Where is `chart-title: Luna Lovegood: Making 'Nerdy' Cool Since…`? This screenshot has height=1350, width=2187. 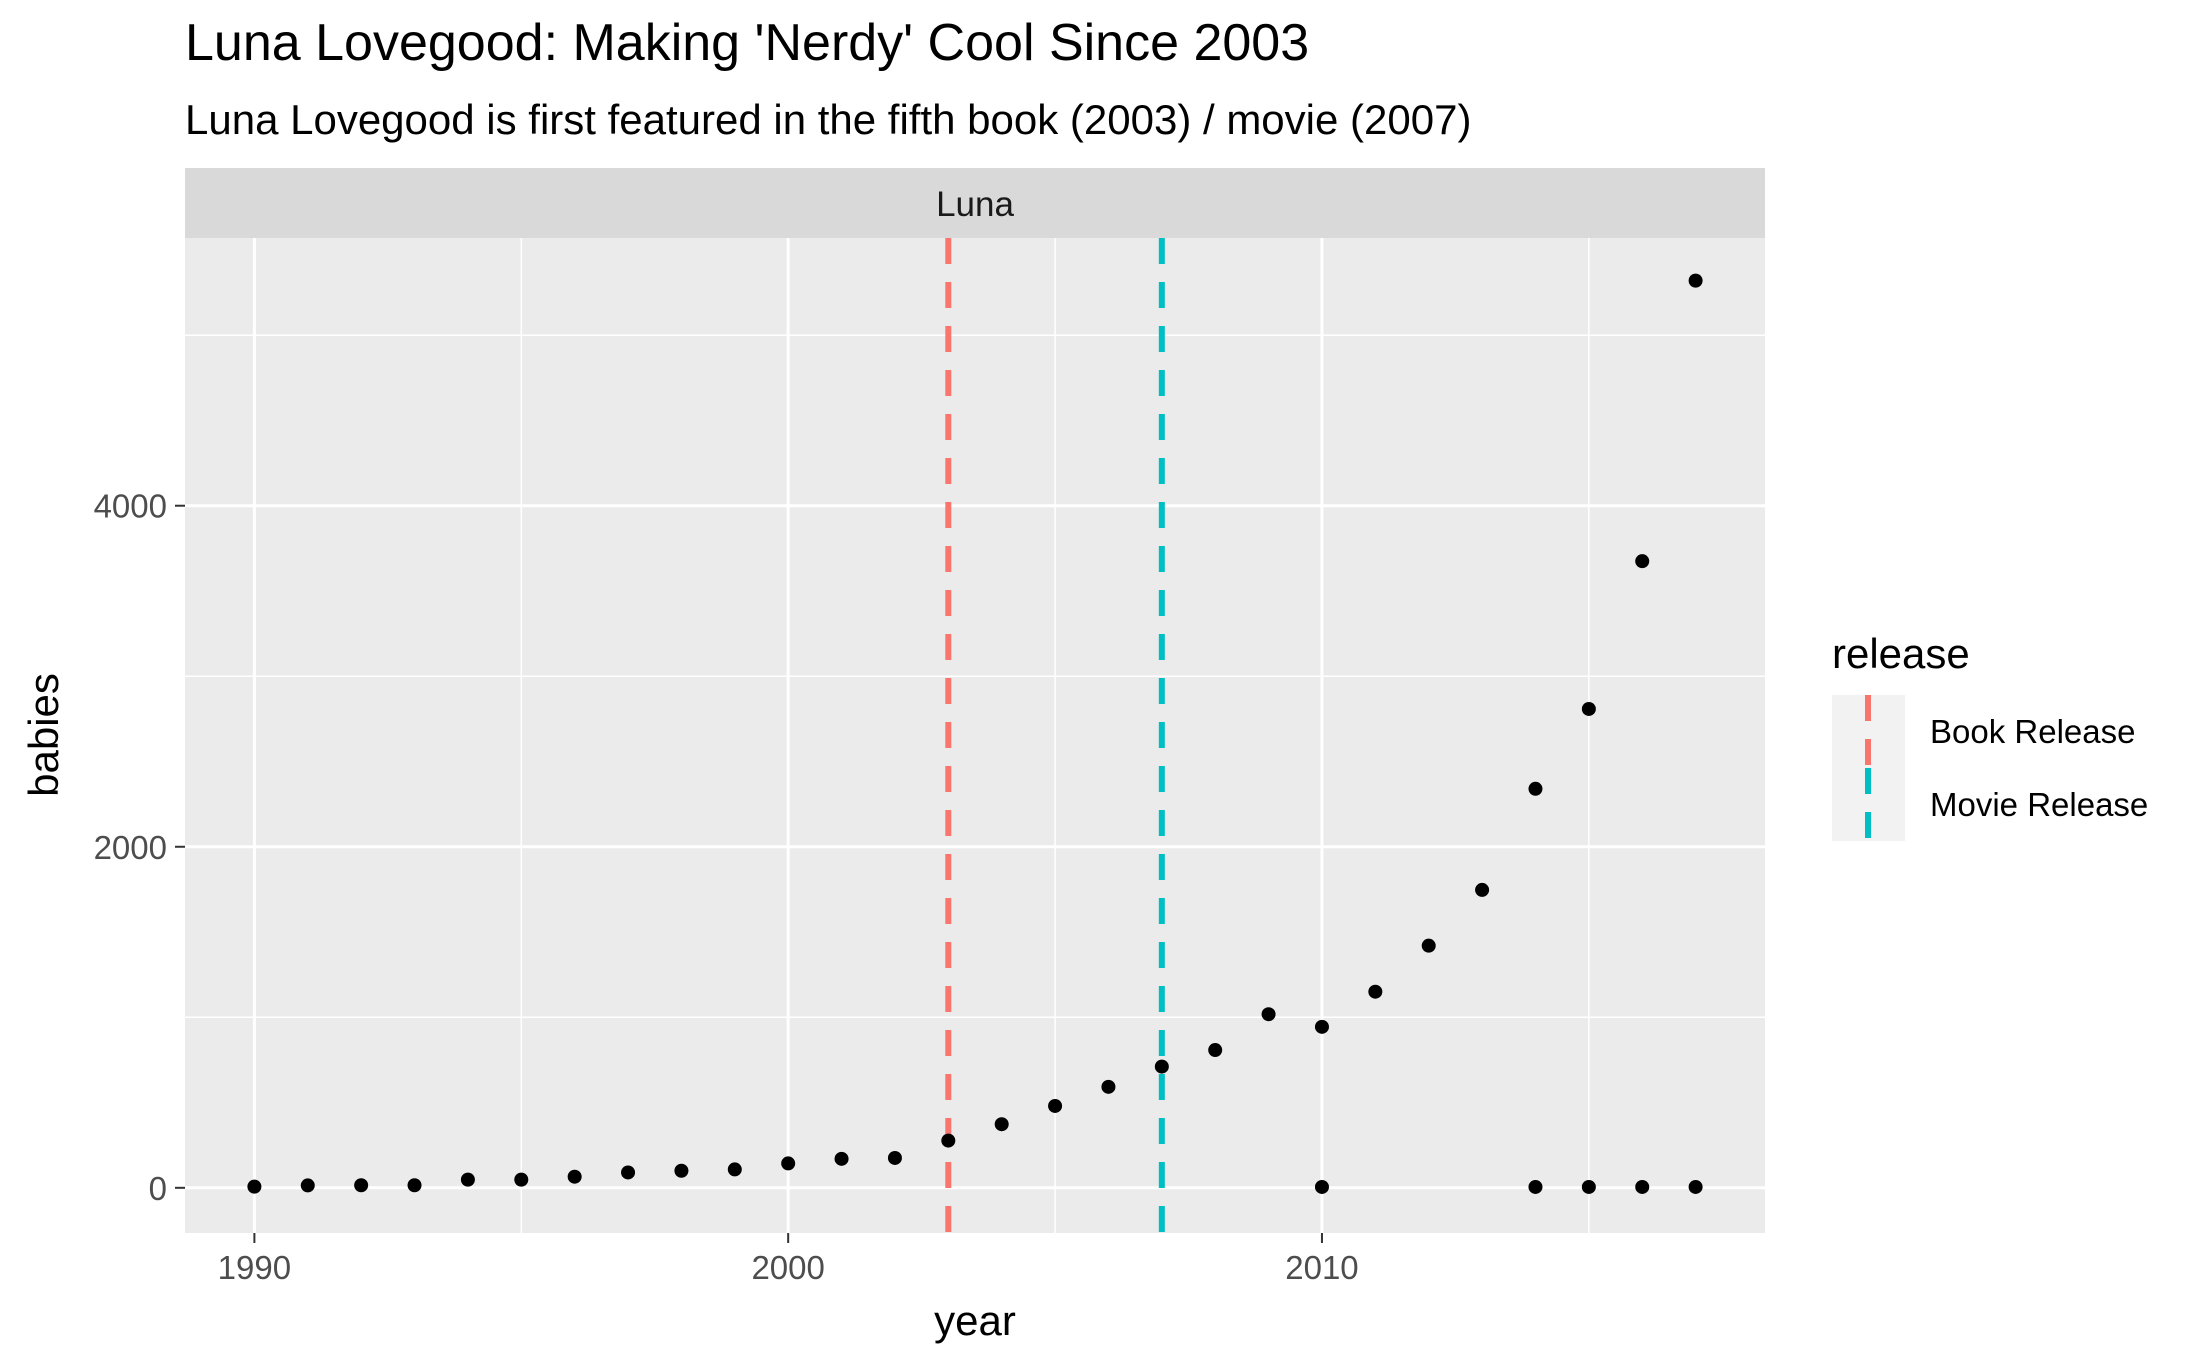 chart-title: Luna Lovegood: Making 'Nerdy' Cool Since… is located at coordinates (747, 43).